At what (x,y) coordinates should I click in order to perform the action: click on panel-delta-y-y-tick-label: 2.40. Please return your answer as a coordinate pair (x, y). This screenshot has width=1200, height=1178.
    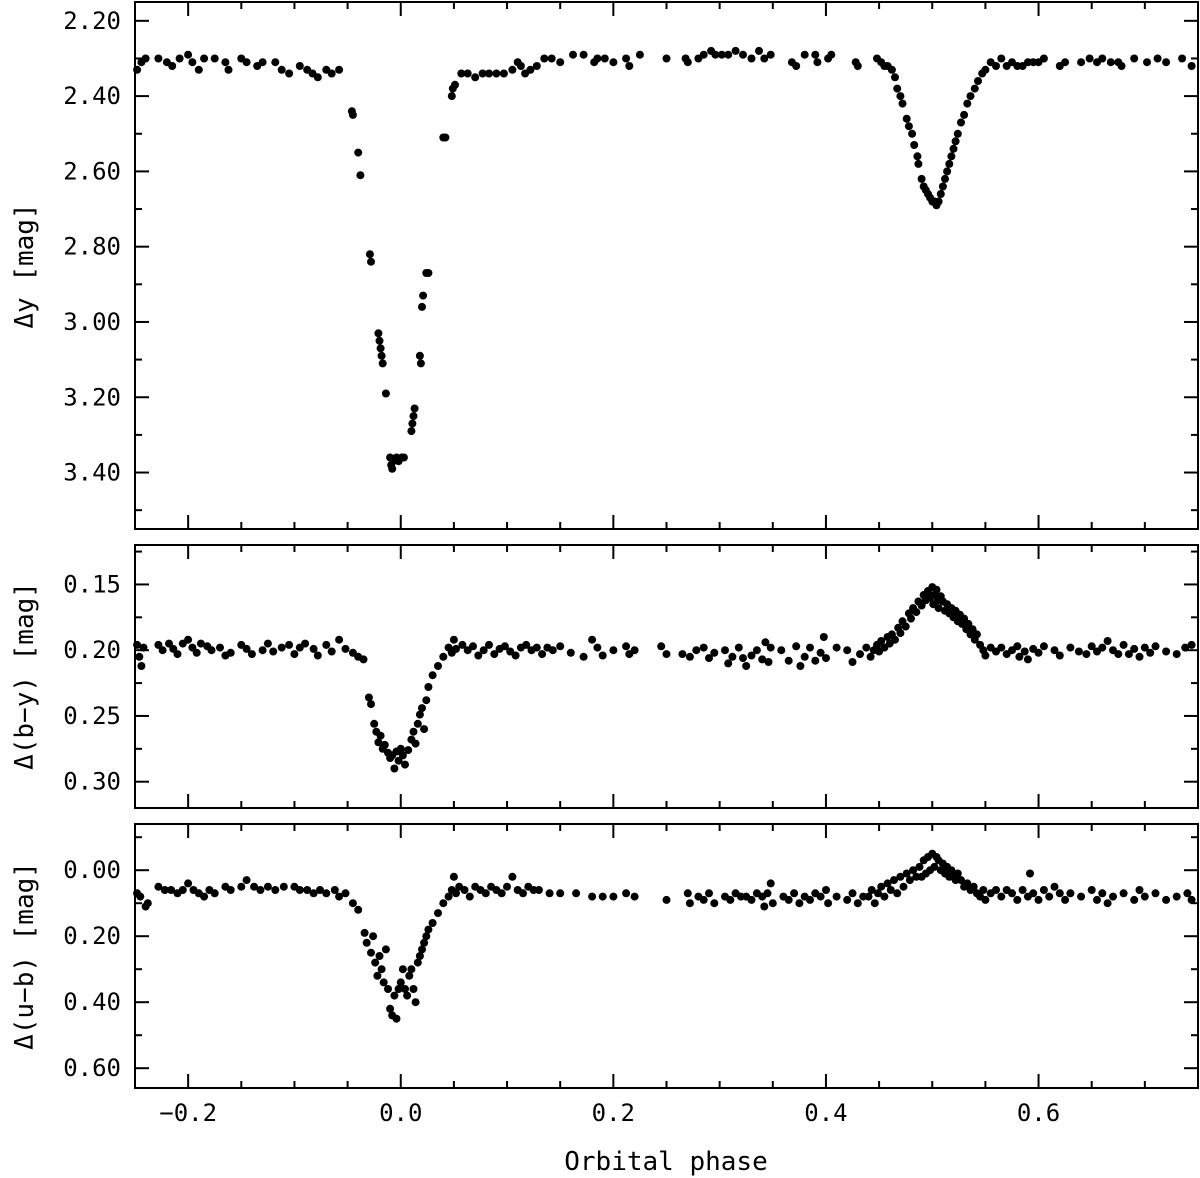
    Looking at the image, I should click on (92, 96).